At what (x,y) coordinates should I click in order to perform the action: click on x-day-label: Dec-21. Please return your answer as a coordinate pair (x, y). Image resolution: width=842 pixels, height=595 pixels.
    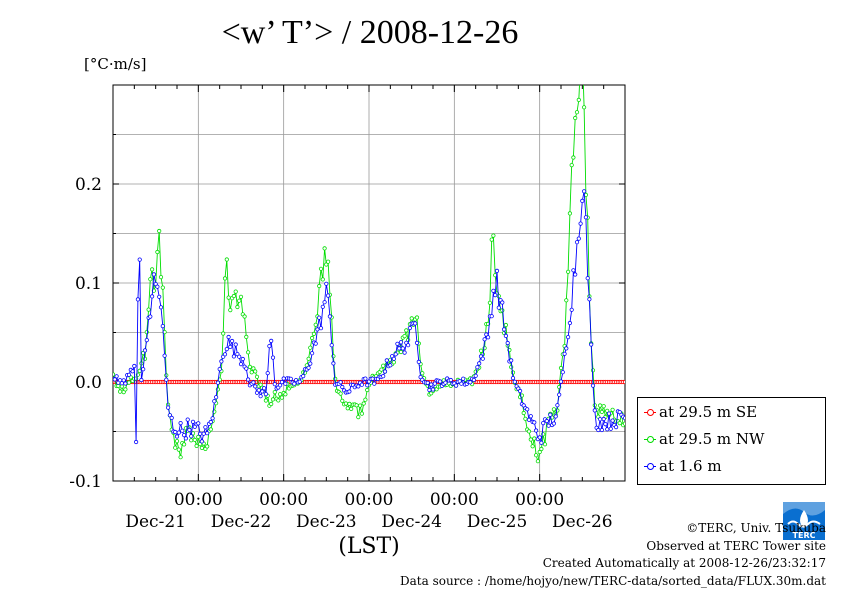
    Looking at the image, I should click on (155, 522).